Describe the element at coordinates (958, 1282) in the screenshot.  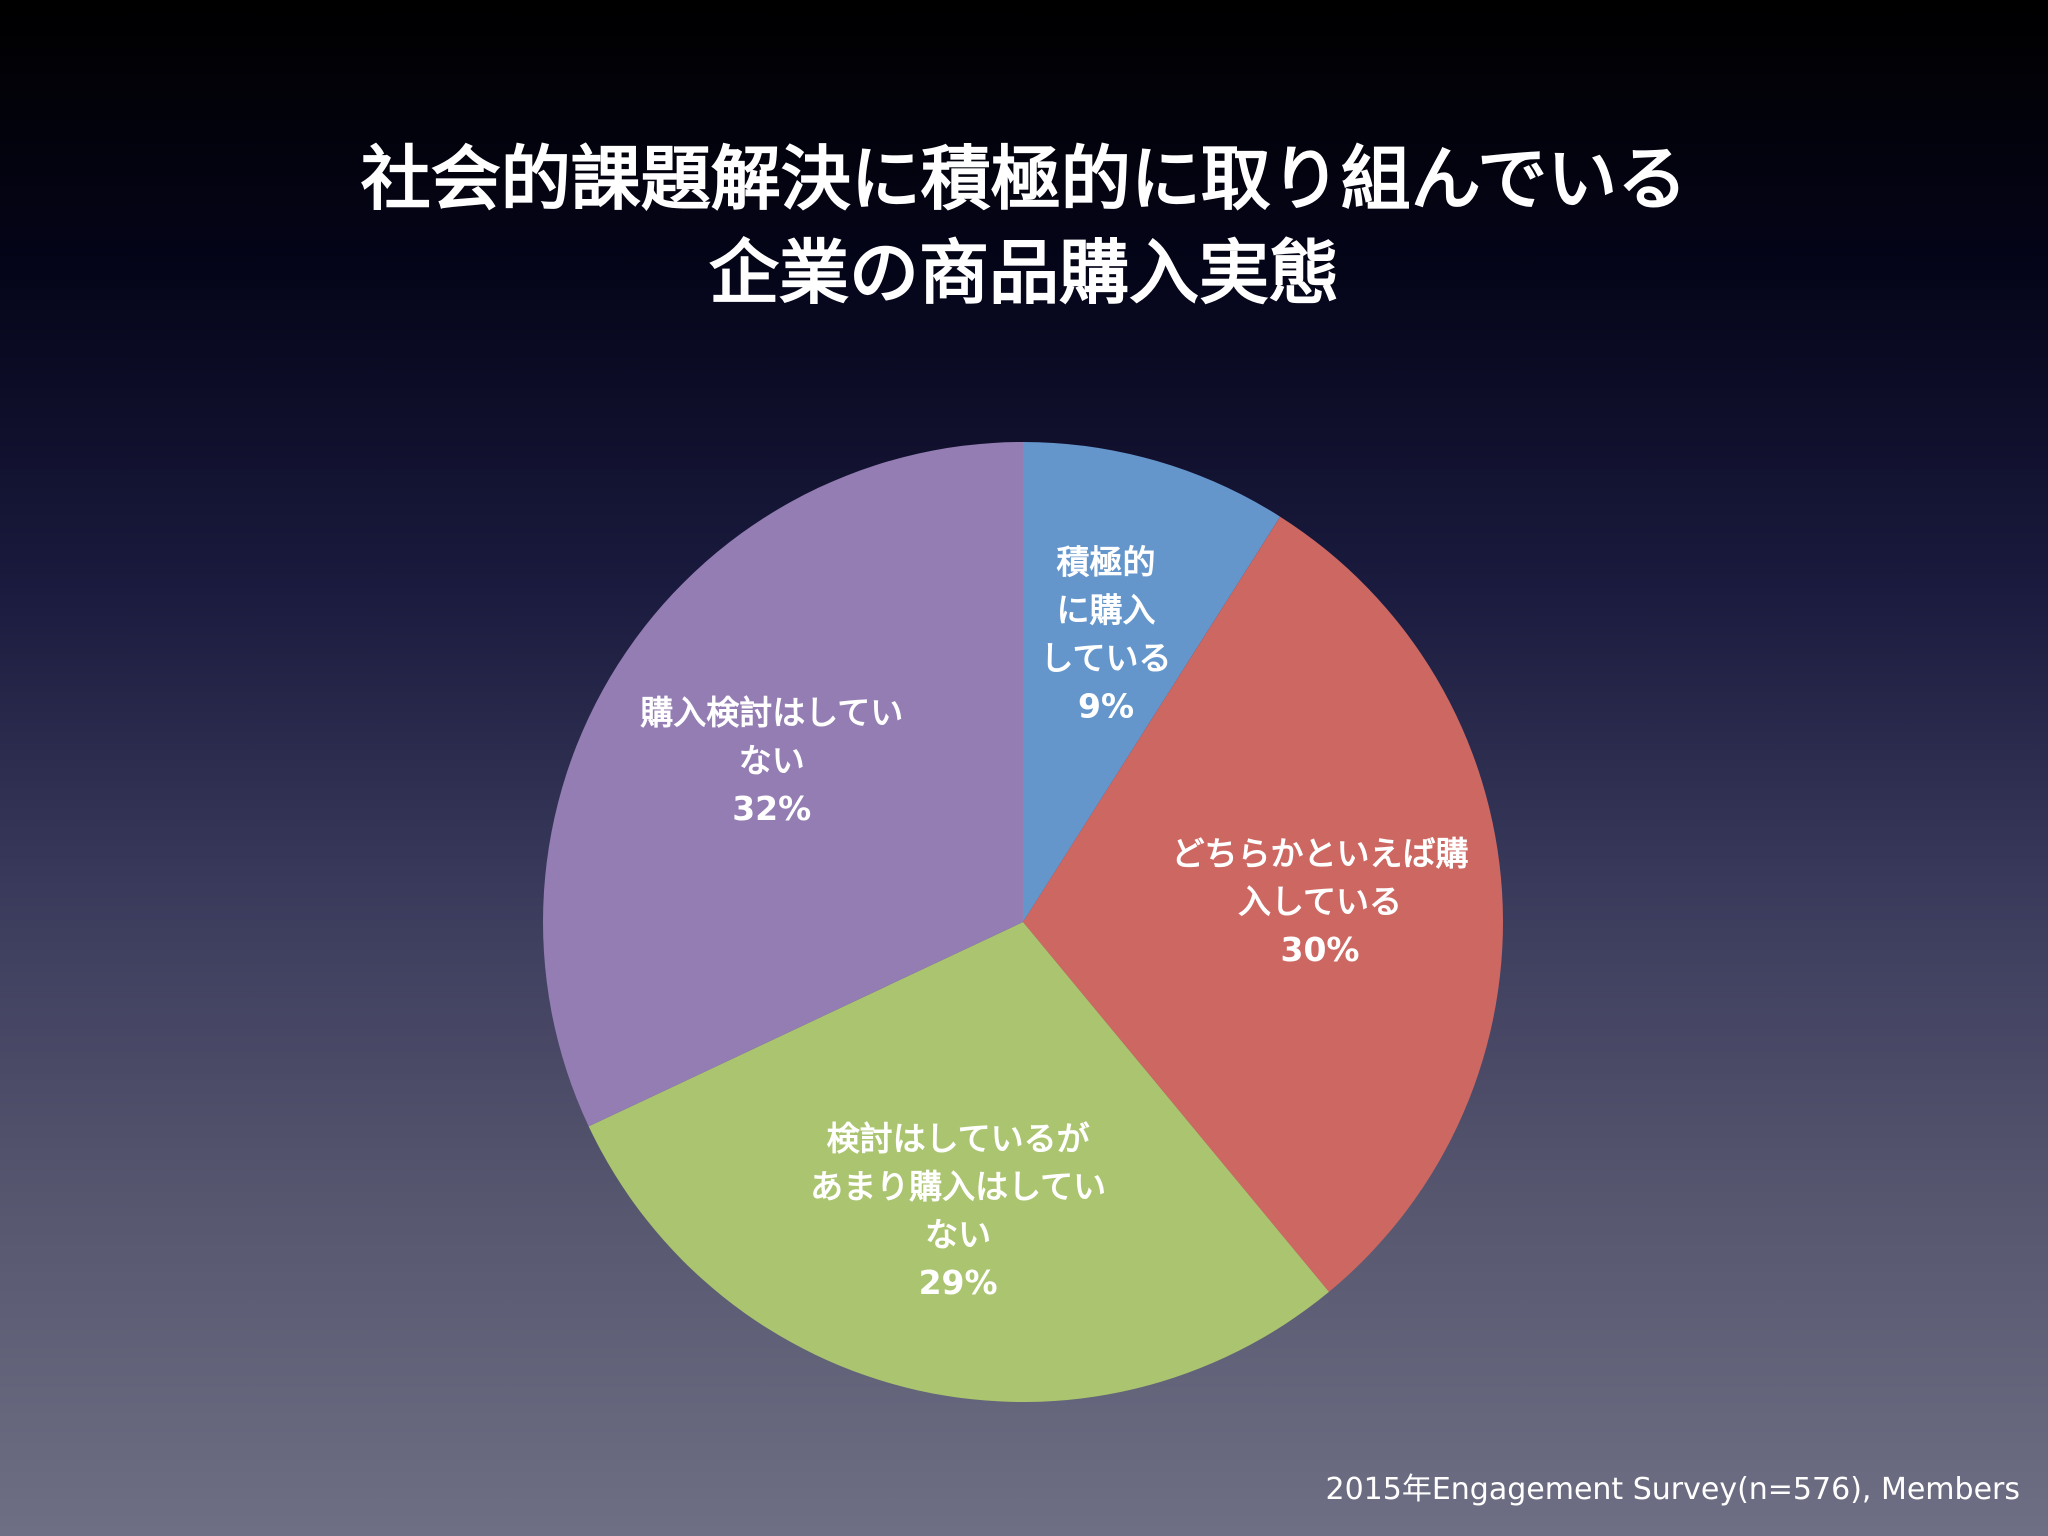
I see `slice-value-label: 29%` at that location.